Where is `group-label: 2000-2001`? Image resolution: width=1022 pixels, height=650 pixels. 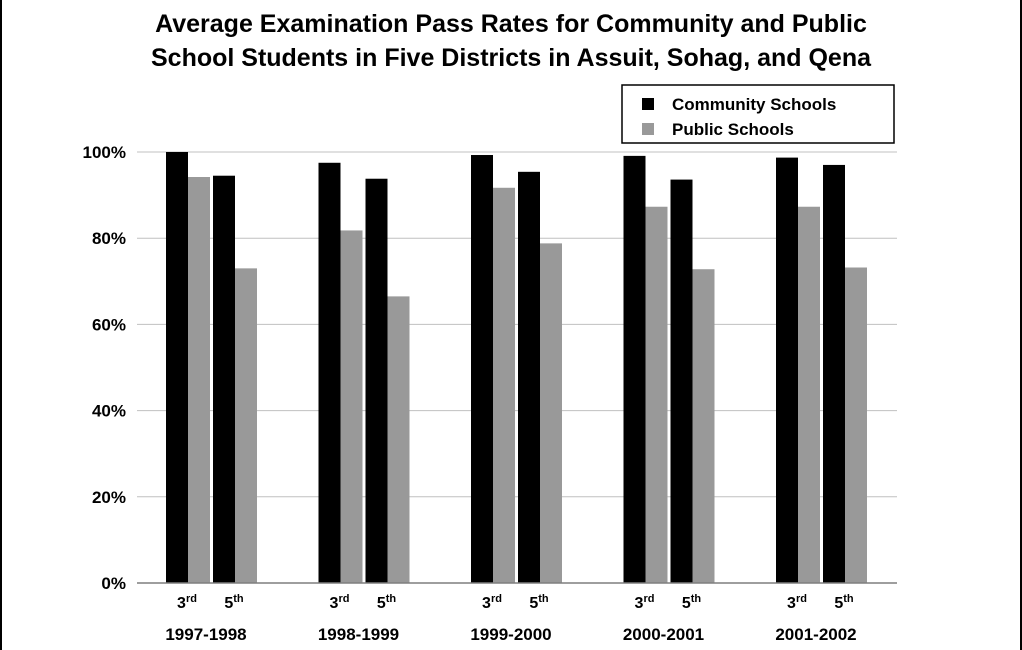
group-label: 2000-2001 is located at coordinates (663, 634).